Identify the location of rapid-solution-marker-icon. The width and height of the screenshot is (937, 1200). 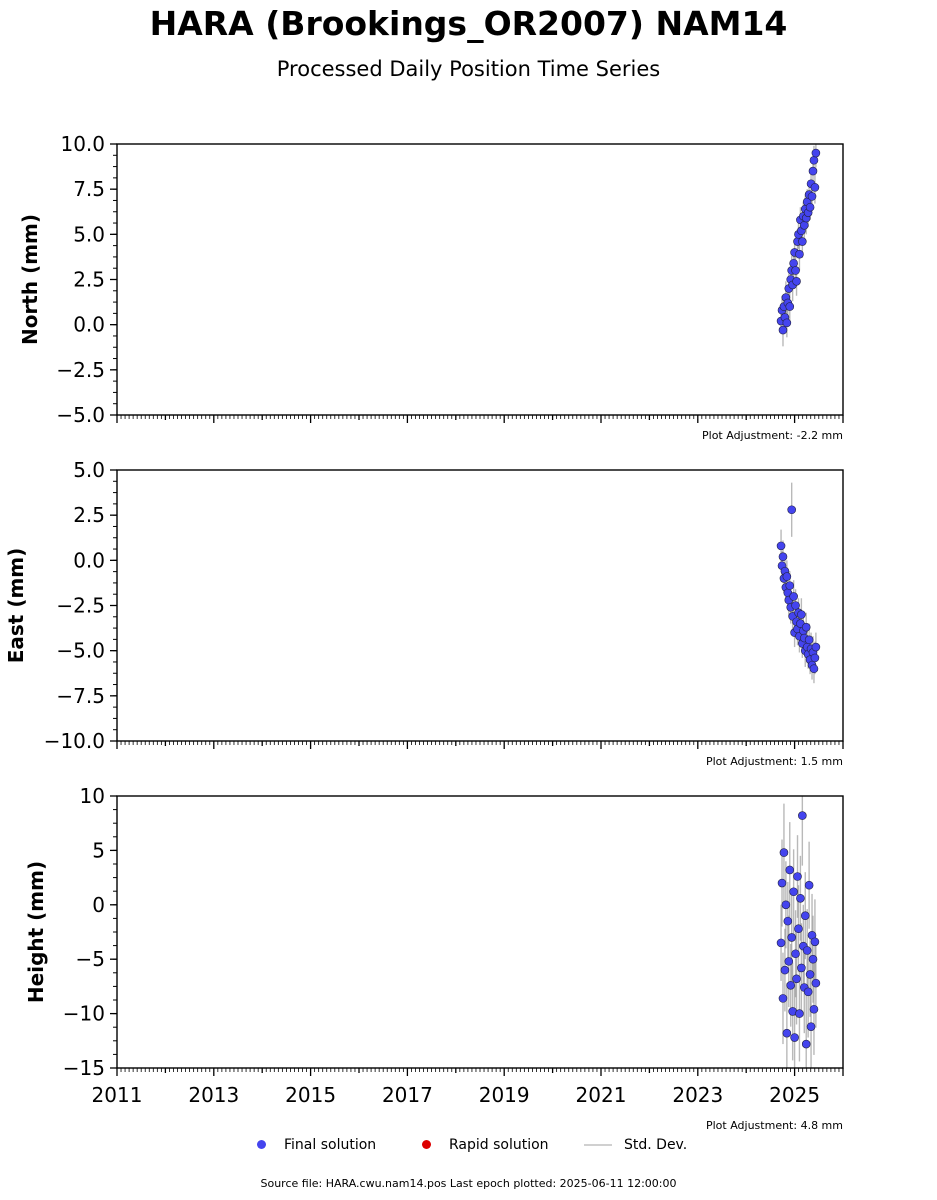
(426, 1144).